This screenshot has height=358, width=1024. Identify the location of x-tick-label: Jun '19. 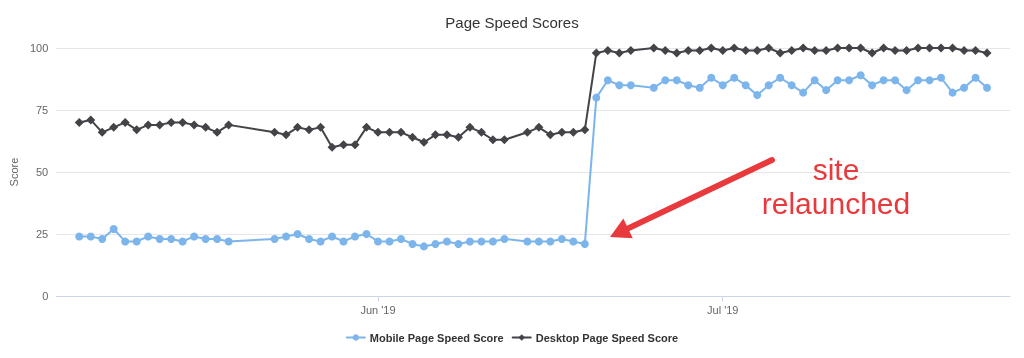
(378, 309).